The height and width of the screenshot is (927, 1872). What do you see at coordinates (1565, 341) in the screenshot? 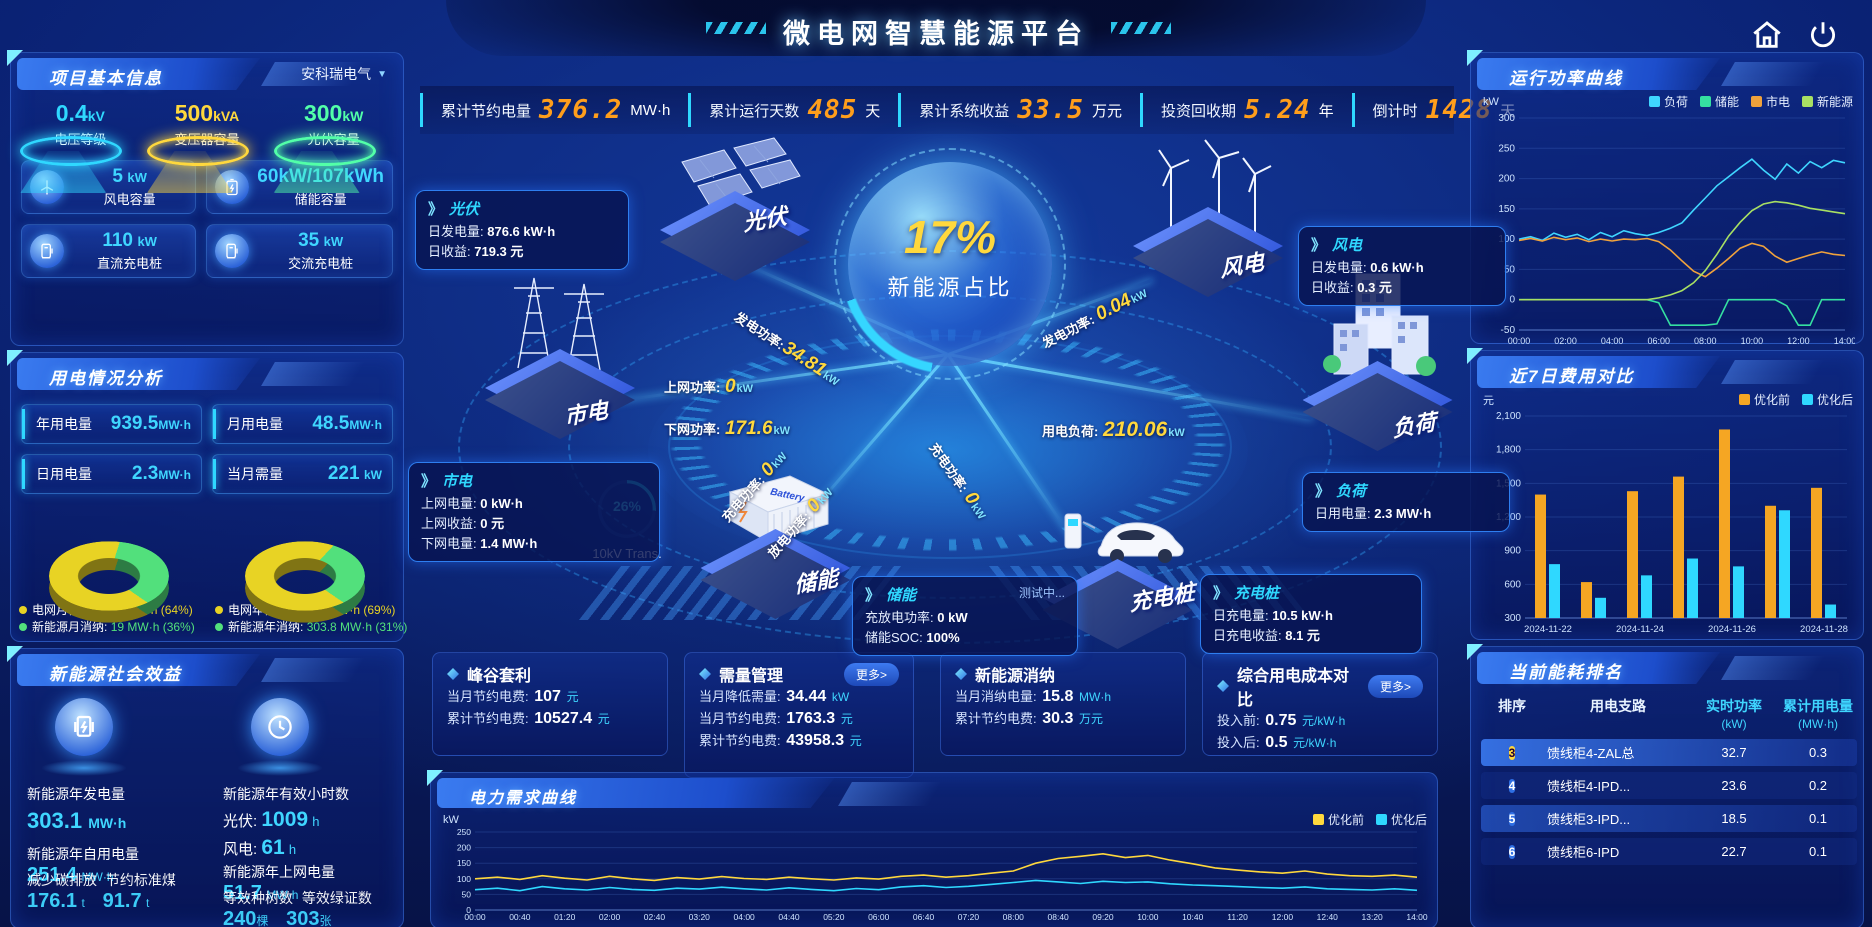
I see `svg-text: 02:00` at bounding box center [1565, 341].